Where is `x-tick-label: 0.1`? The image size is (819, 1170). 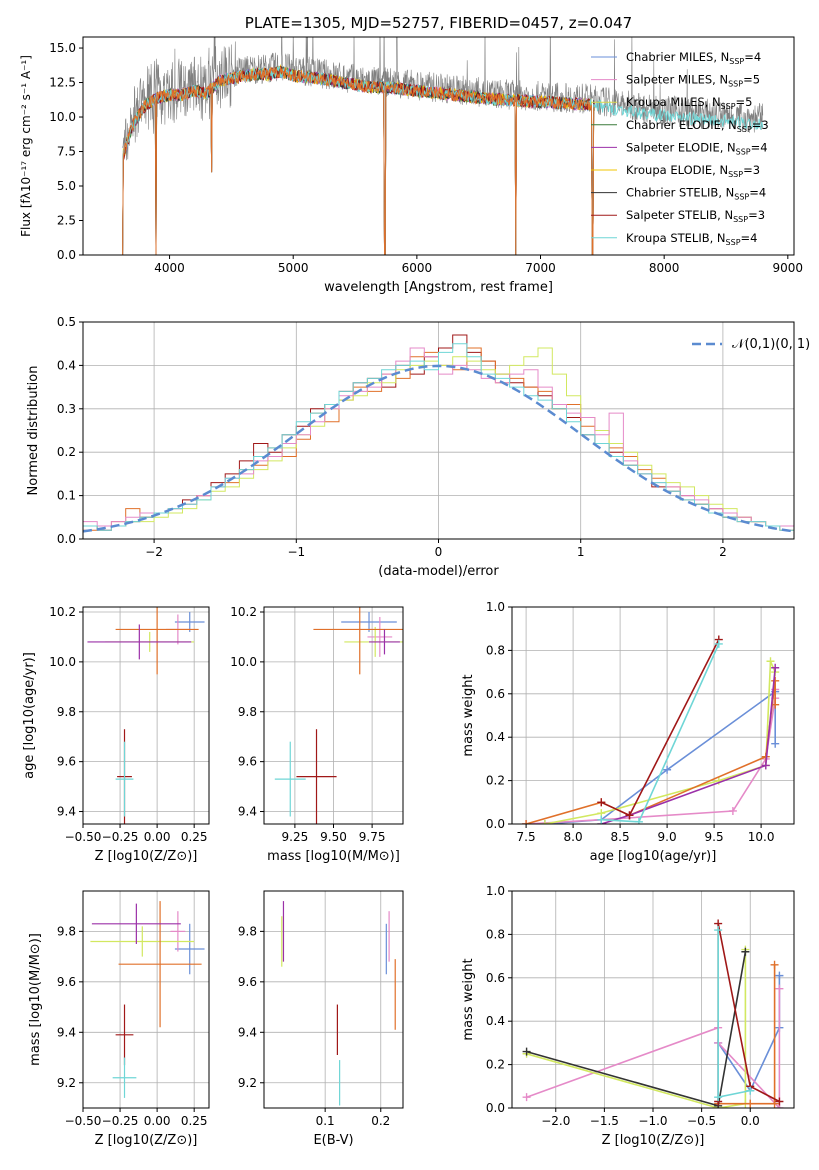 x-tick-label: 0.1 is located at coordinates (325, 1121).